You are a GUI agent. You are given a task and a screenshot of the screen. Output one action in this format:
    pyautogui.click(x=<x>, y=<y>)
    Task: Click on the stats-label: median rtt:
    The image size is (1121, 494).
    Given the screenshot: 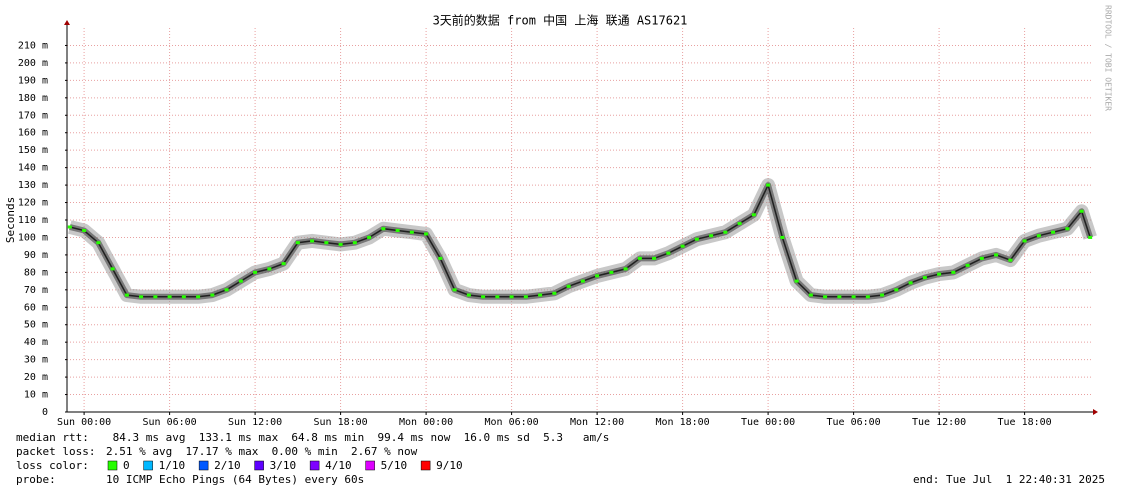 What is the action you would take?
    pyautogui.click(x=52, y=437)
    